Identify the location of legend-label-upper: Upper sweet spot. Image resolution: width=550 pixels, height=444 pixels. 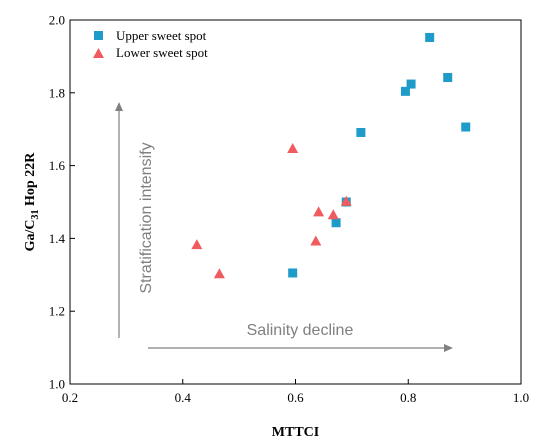
(161, 35).